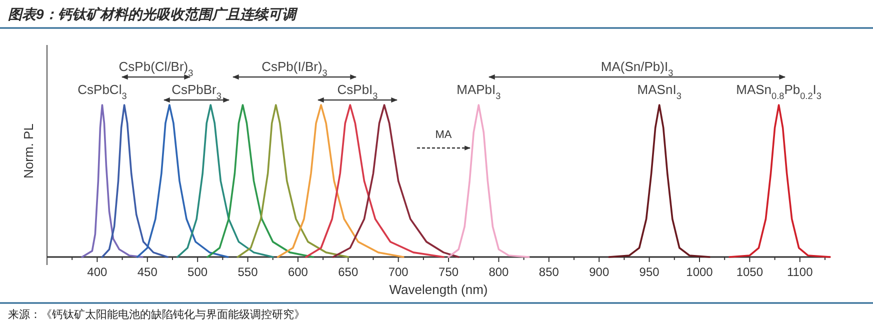 This screenshot has height=323, width=873. I want to click on chart-title: 图表9：钙钛矿材料的光吸收范围广且连续可调, so click(153, 14).